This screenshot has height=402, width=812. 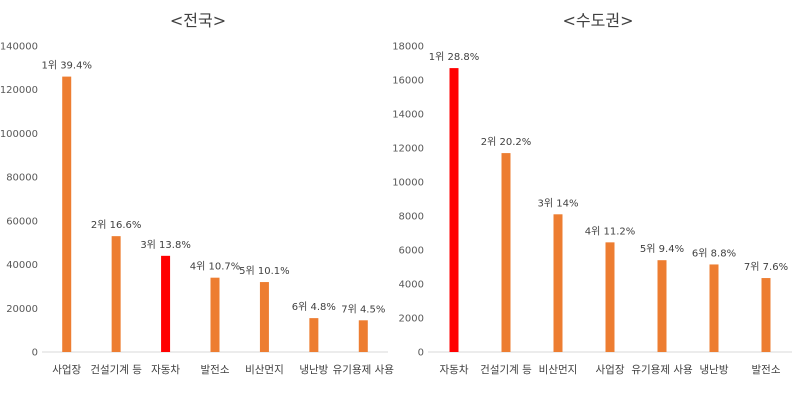 I want to click on capital-area-y-tick-label: 8000, so click(x=411, y=217).